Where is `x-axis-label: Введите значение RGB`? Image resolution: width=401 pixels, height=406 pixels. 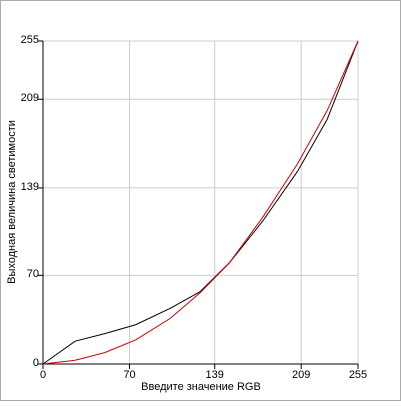 x-axis-label: Введите значение RGB is located at coordinates (201, 387).